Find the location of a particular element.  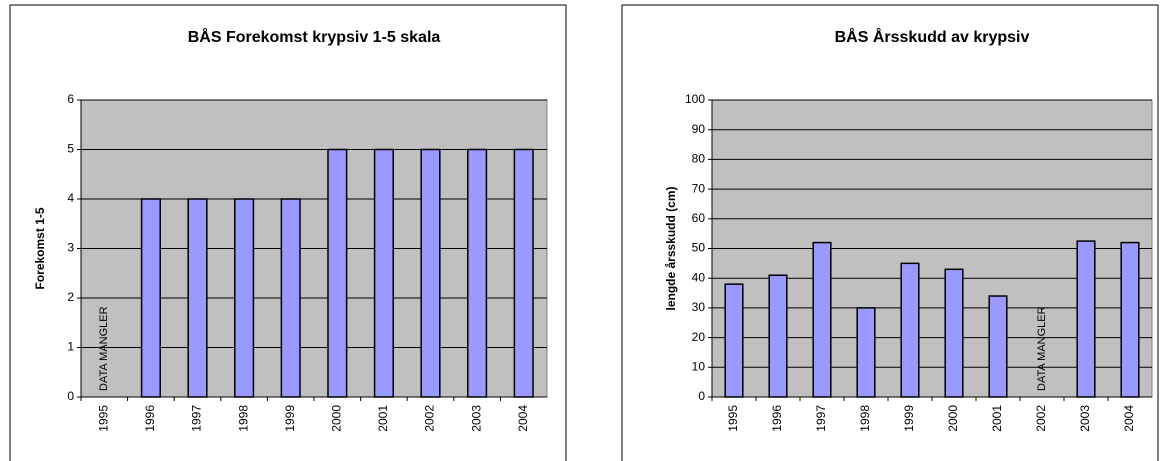

y-tick-label: 100 is located at coordinates (695, 99).